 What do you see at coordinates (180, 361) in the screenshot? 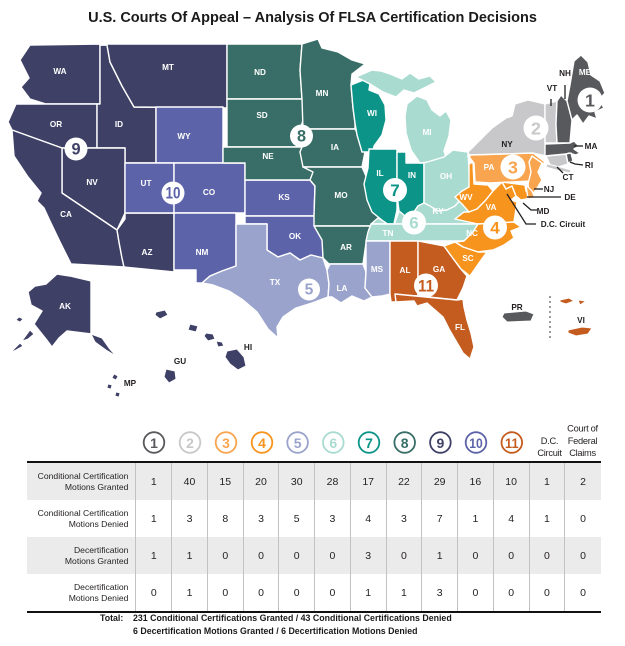
I see `svg-text: GU` at bounding box center [180, 361].